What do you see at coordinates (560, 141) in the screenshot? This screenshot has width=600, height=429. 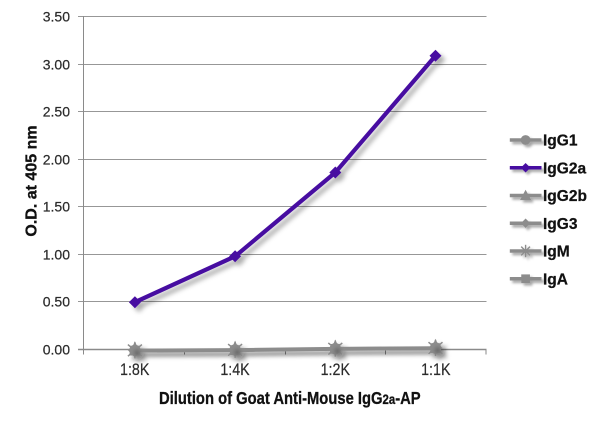 I see `svg-text: IgG1` at bounding box center [560, 141].